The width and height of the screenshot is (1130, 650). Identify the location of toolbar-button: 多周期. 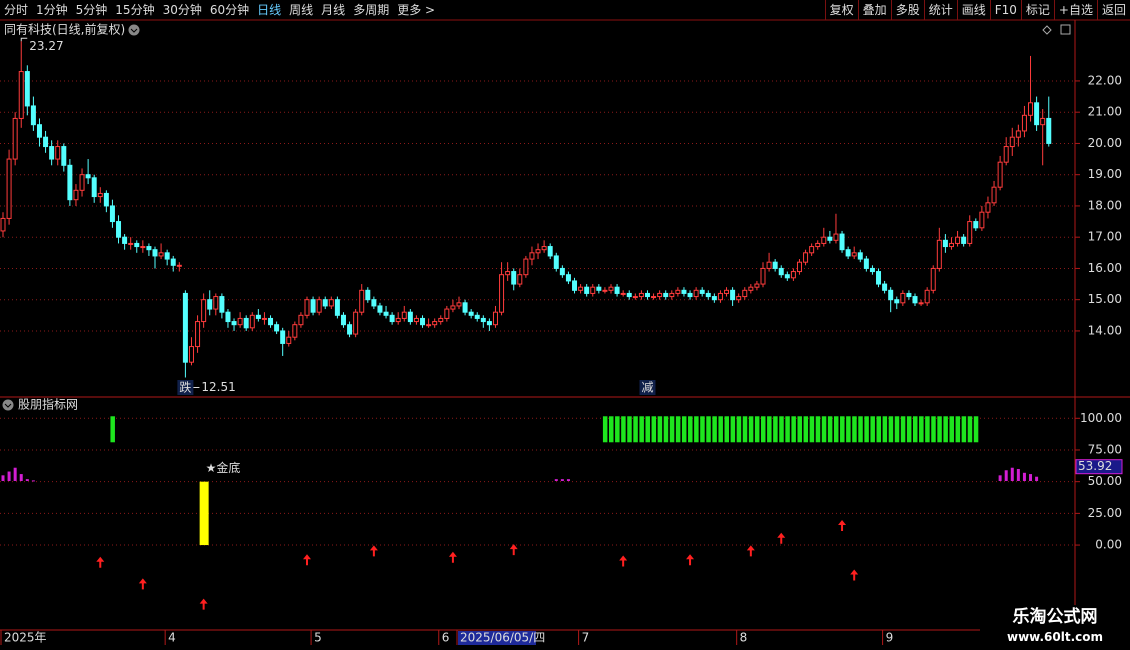
(371, 10).